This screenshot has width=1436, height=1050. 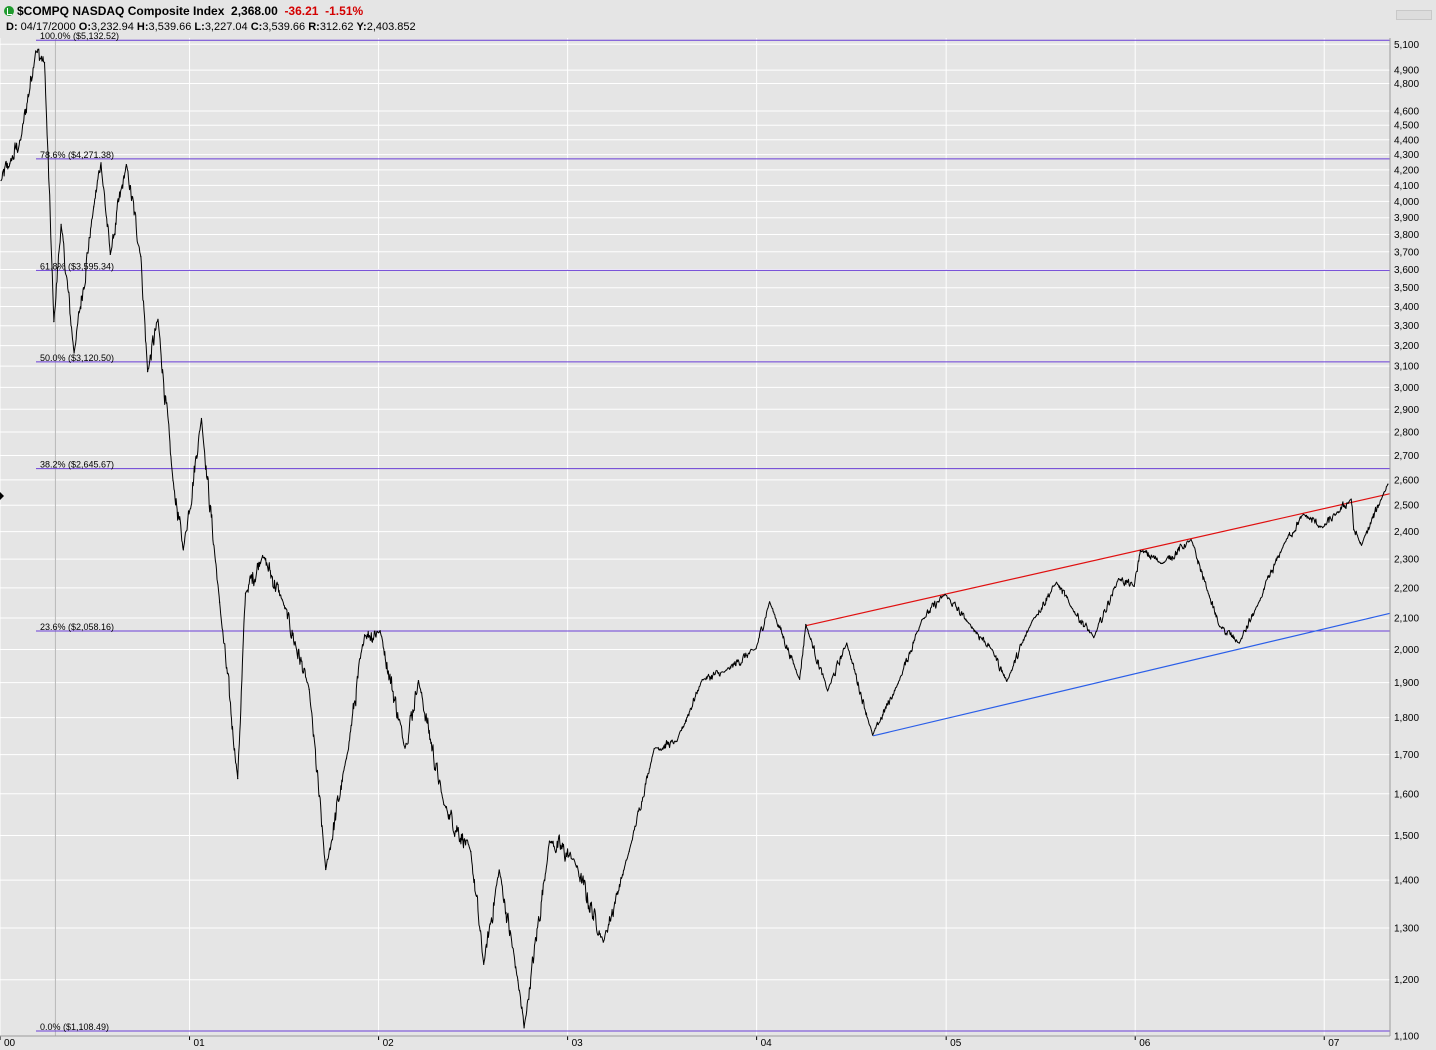 I want to click on low-label: L:, so click(x=199, y=27).